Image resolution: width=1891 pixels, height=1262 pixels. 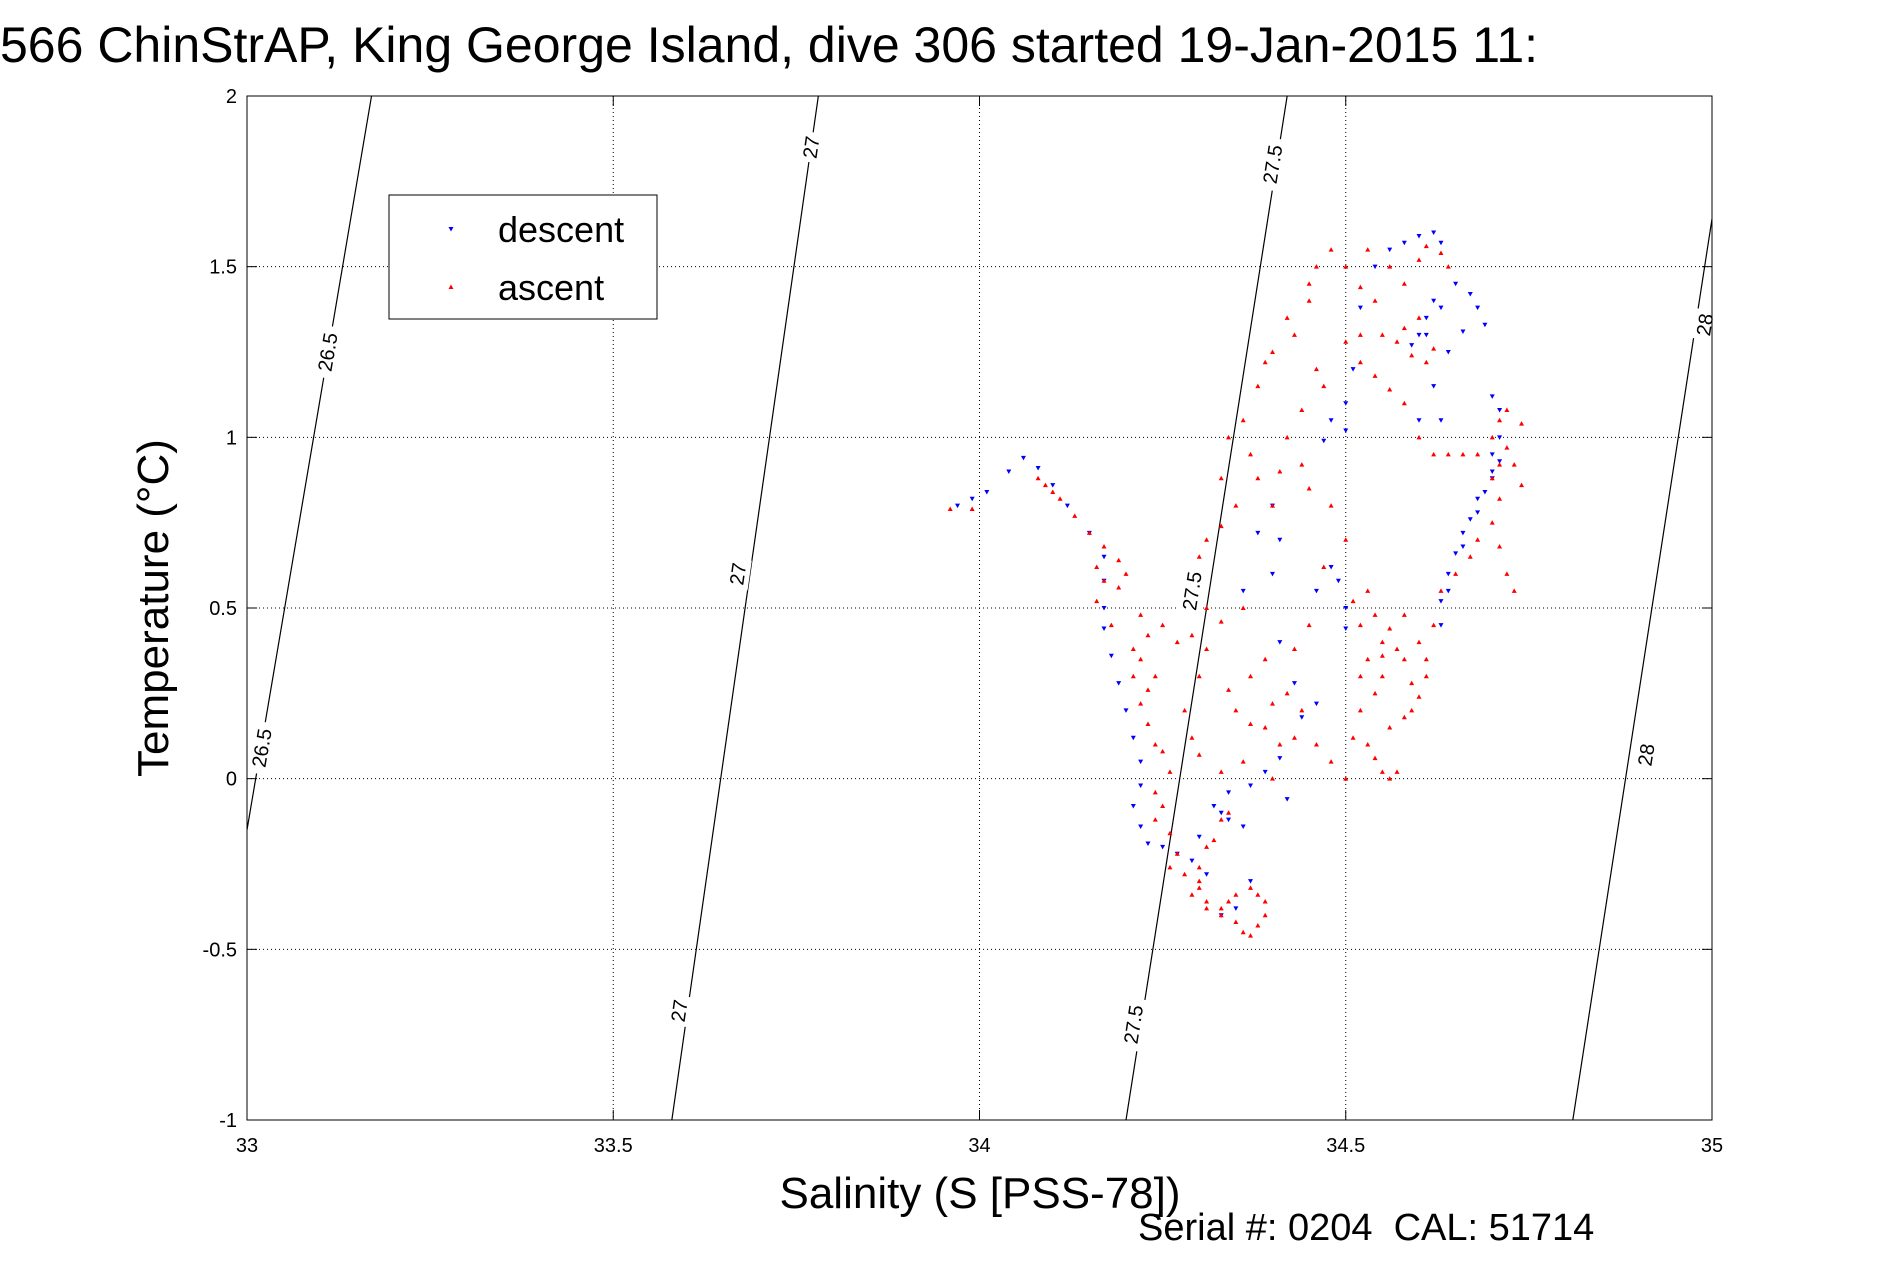 What do you see at coordinates (220, 950) in the screenshot?
I see `y-tick-label: -0.5` at bounding box center [220, 950].